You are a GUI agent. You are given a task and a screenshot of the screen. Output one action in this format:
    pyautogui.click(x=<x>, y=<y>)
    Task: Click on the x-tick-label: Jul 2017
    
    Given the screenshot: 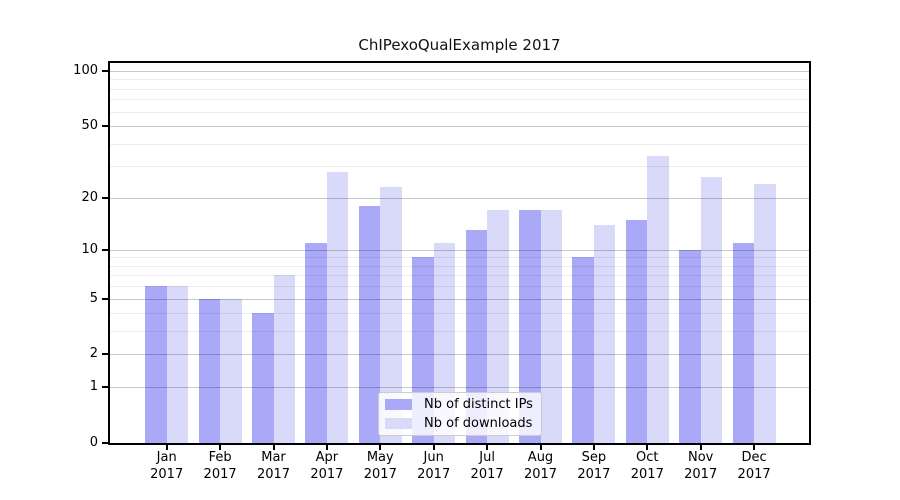 What is the action you would take?
    pyautogui.click(x=487, y=466)
    